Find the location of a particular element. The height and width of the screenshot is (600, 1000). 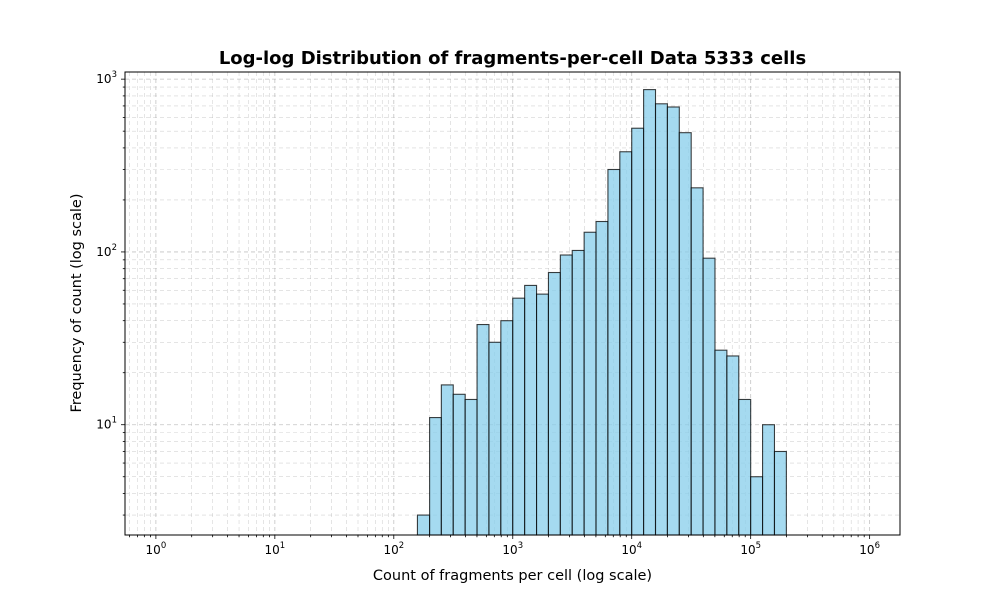

x-tick-label: 10¹ is located at coordinates (274, 549).